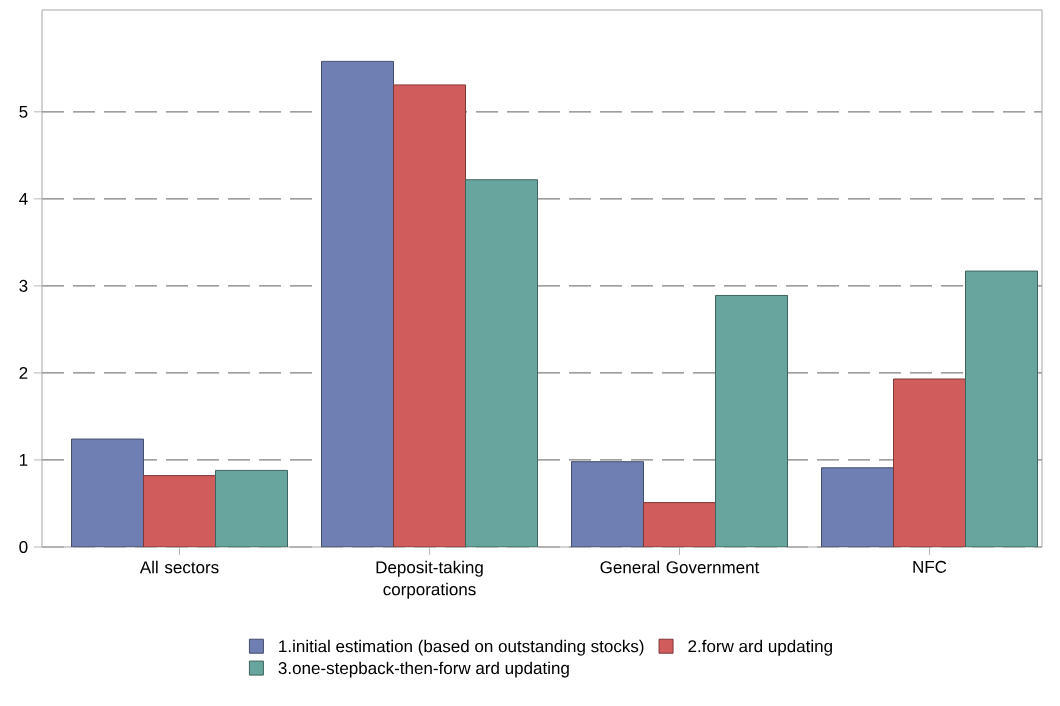 The image size is (1060, 706). Describe the element at coordinates (179, 567) in the screenshot. I see `x-tick-label: All sectors` at that location.